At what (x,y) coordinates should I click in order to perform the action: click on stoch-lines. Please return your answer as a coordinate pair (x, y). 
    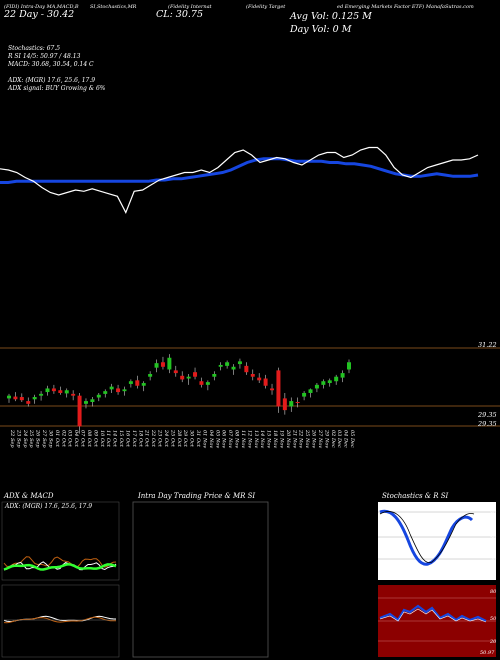
    Looking at the image, I should click on (437, 537).